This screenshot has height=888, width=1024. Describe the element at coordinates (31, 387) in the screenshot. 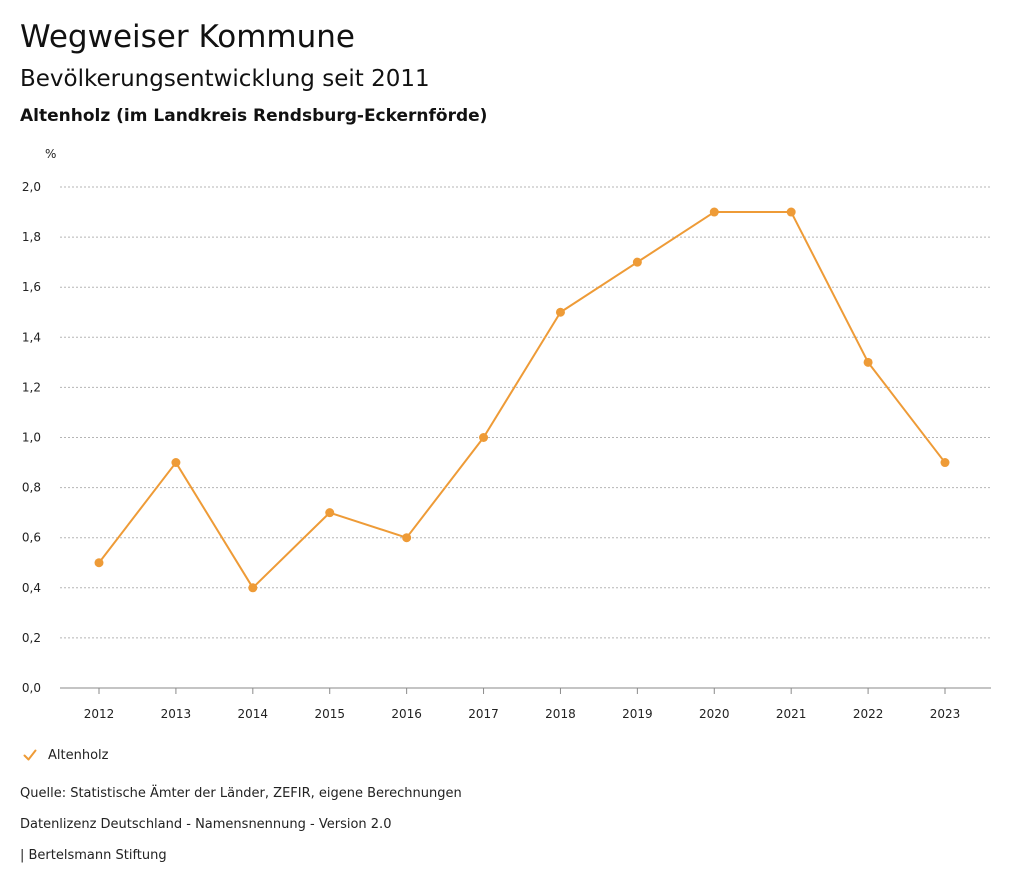

I see `y-tick-label: 1,2` at that location.